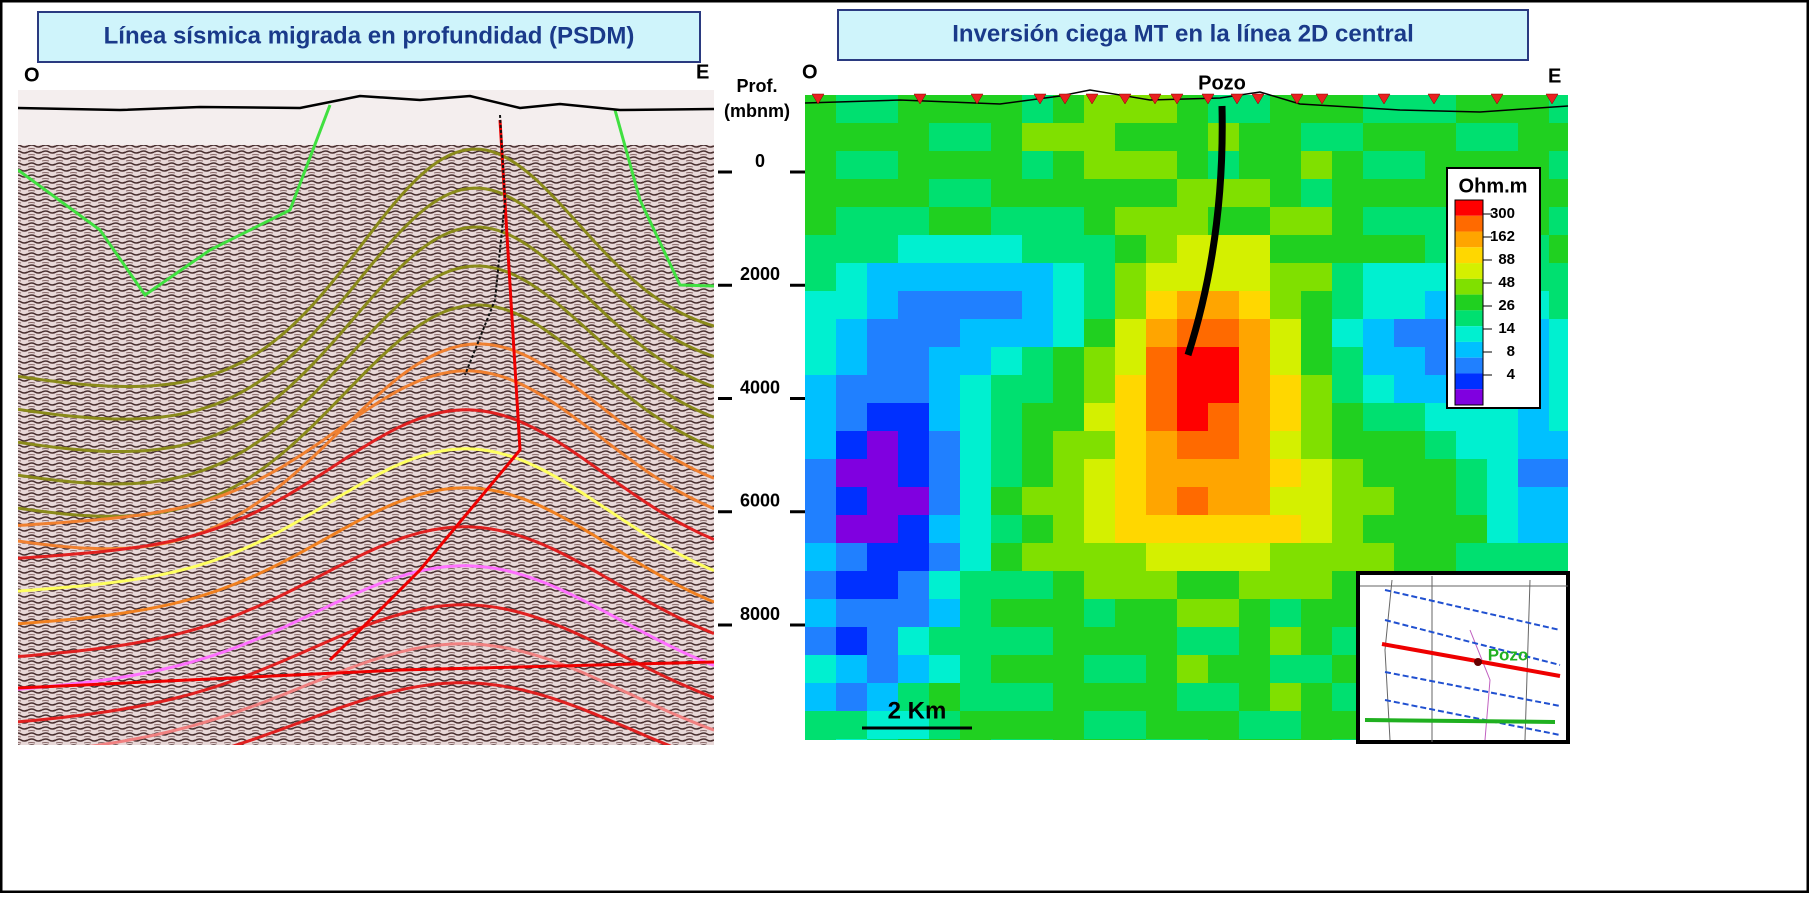 The image size is (1809, 898). What do you see at coordinates (1502, 213) in the screenshot?
I see `colorbar-label: 300` at bounding box center [1502, 213].